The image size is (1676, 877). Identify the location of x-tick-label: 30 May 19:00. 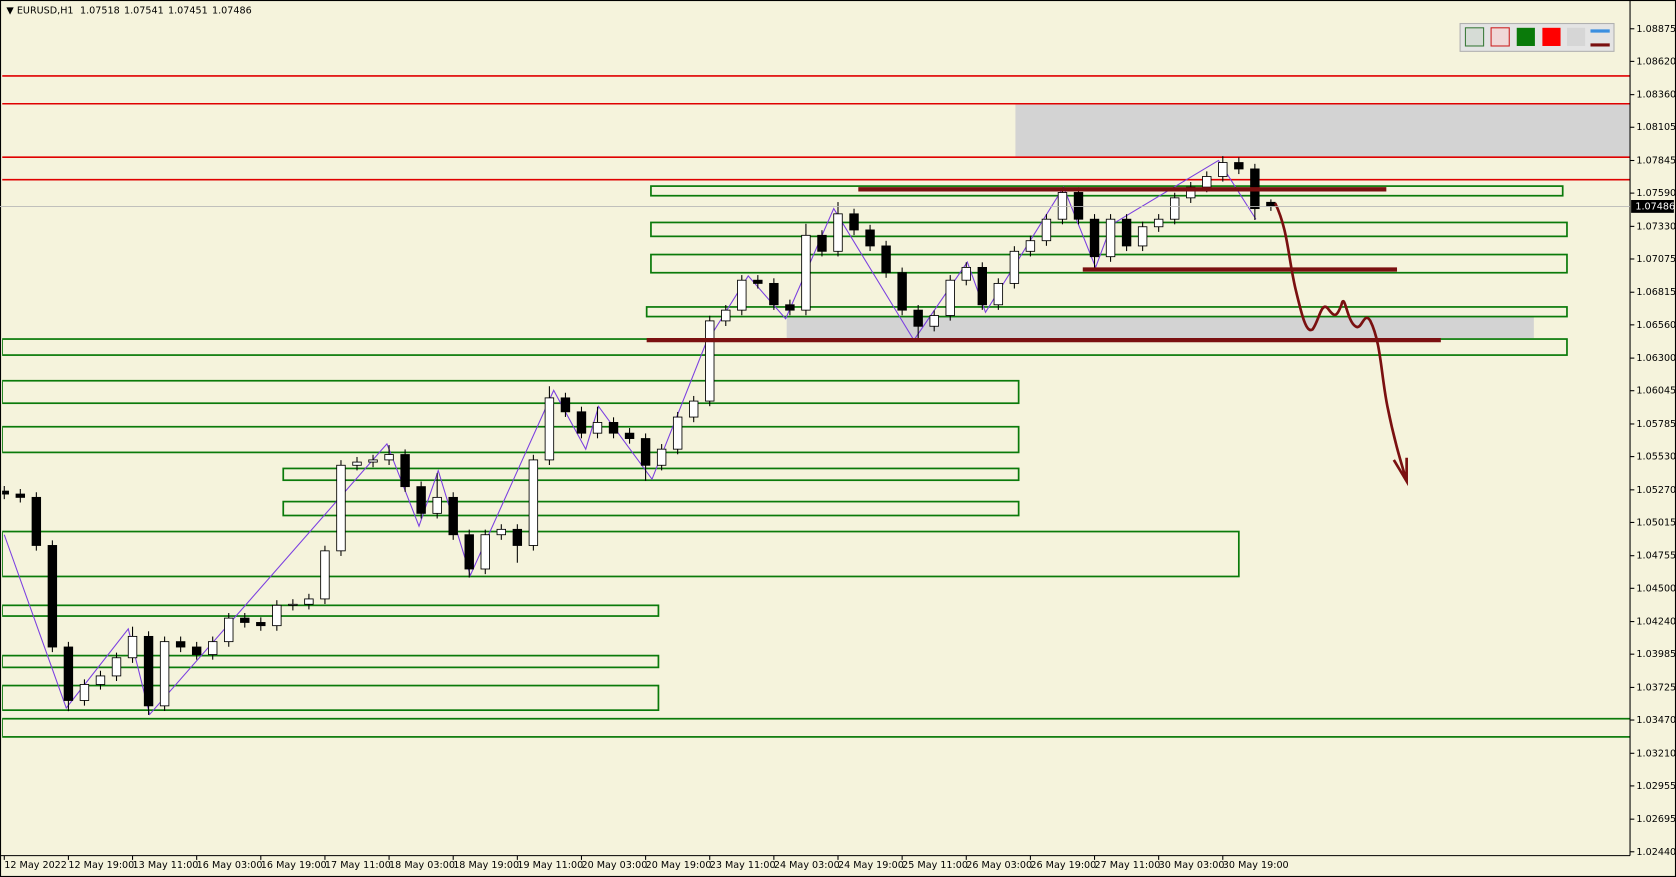
(1256, 865).